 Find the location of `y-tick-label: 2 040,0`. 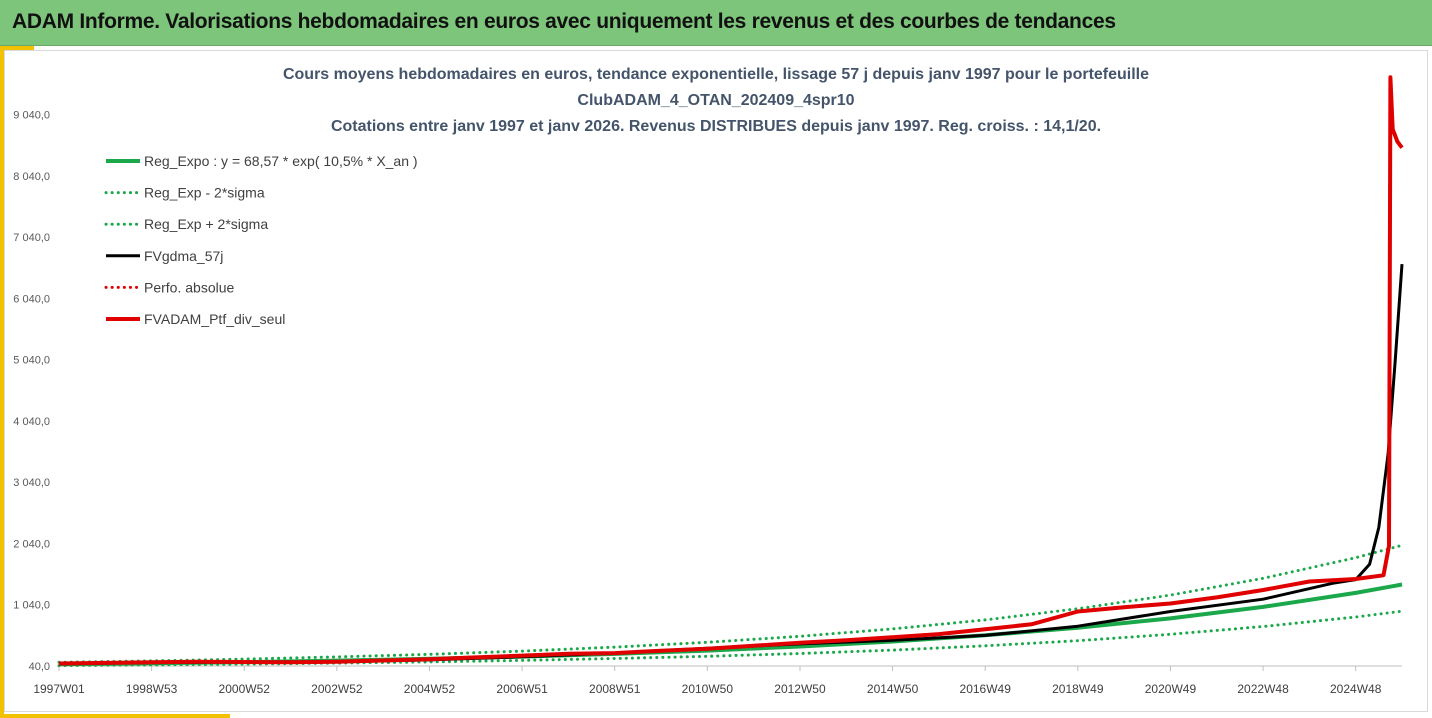

y-tick-label: 2 040,0 is located at coordinates (31, 544).